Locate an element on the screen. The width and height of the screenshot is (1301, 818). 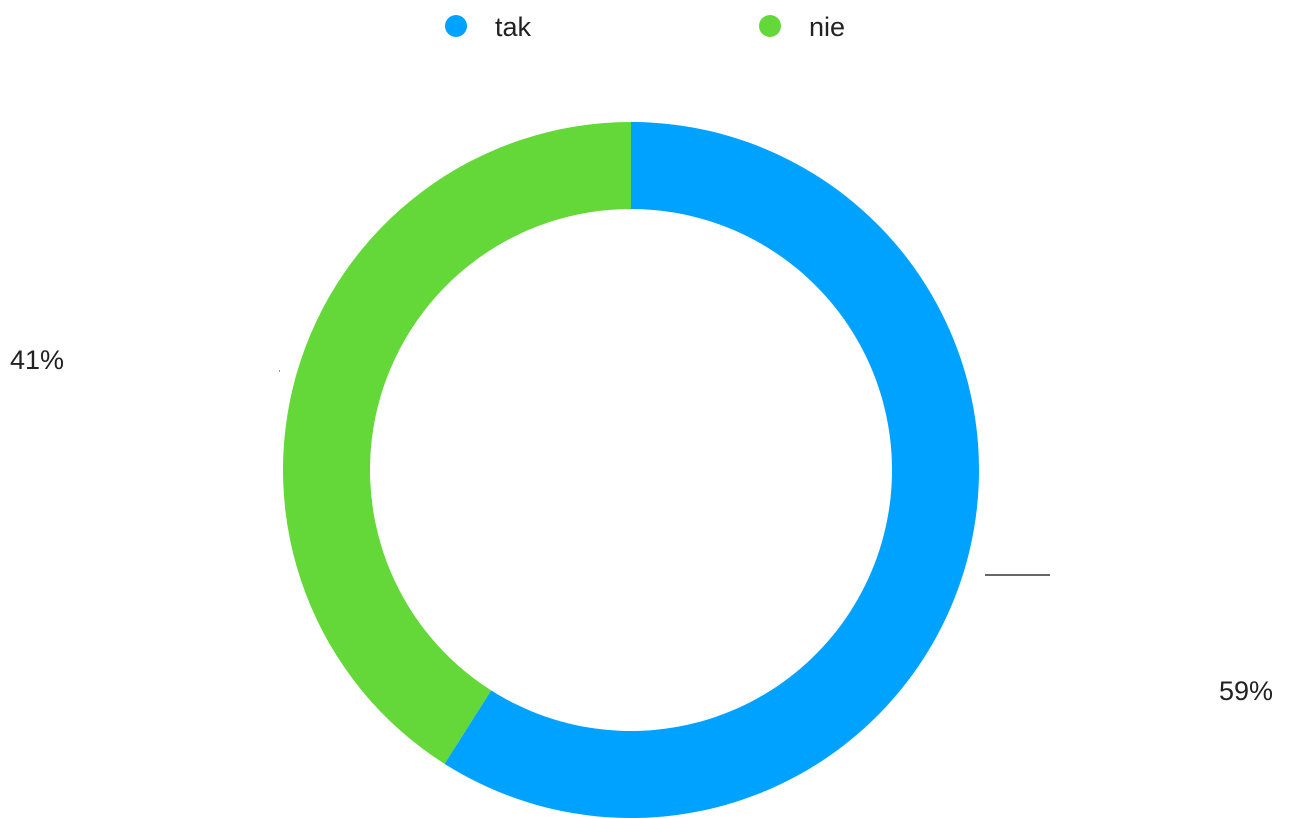
legend-label-tak: tak is located at coordinates (513, 27).